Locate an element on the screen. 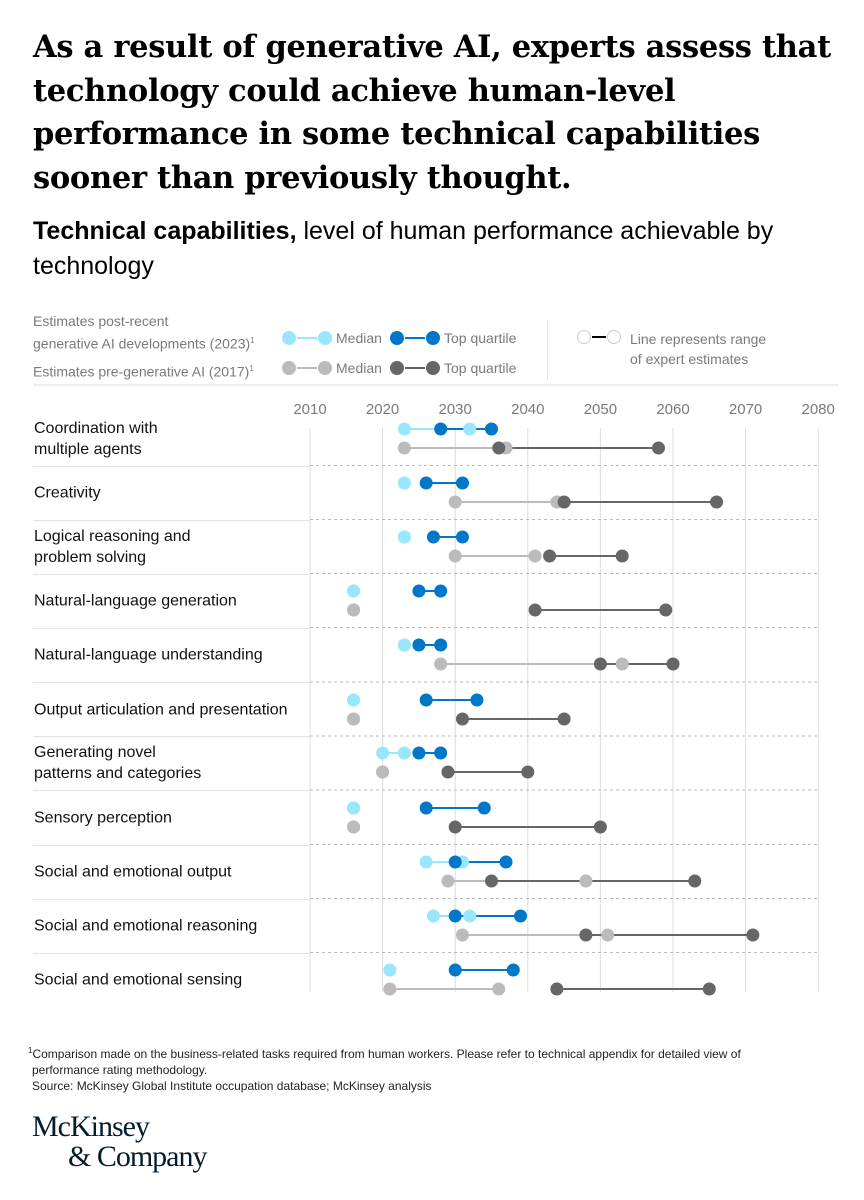 This screenshot has width=864, height=1200. legend-2017-text: Estimates pre-generative AI (2017) is located at coordinates (141, 371).